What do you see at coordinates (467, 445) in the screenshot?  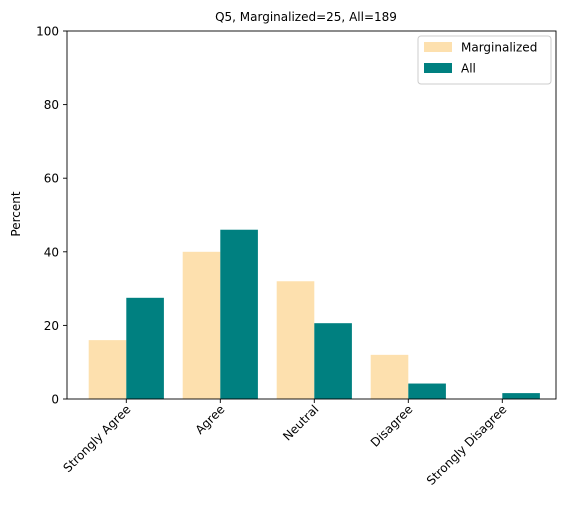 I see `x-tick-label-4: Strongly Disagree` at bounding box center [467, 445].